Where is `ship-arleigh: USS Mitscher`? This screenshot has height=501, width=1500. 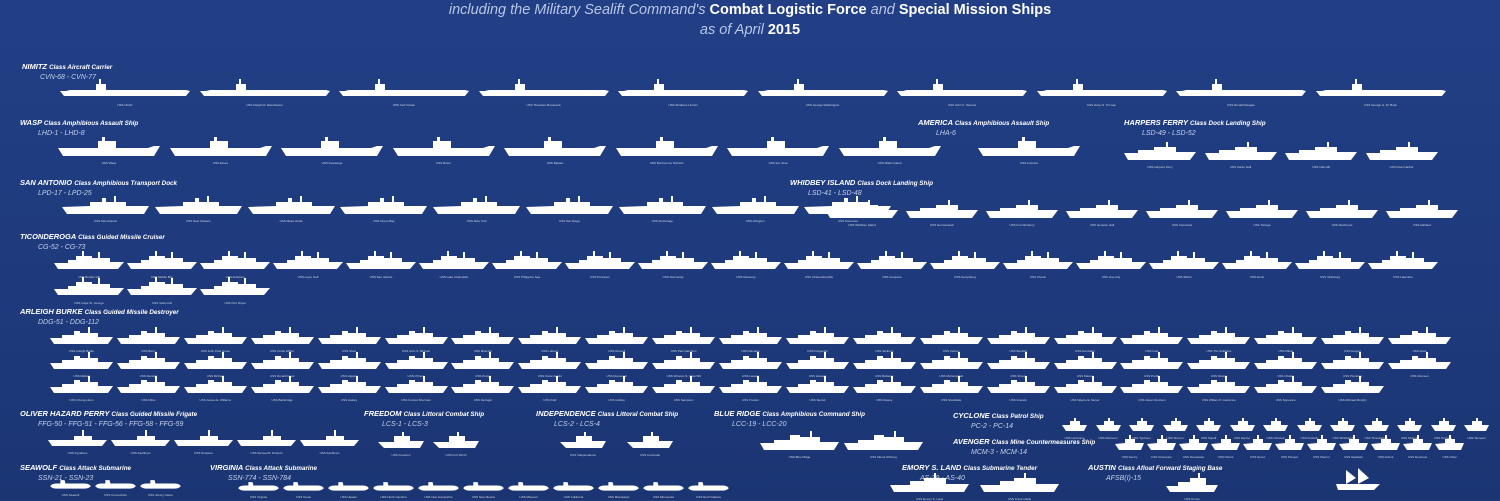
ship-arleigh: USS Mitscher is located at coordinates (483, 337).